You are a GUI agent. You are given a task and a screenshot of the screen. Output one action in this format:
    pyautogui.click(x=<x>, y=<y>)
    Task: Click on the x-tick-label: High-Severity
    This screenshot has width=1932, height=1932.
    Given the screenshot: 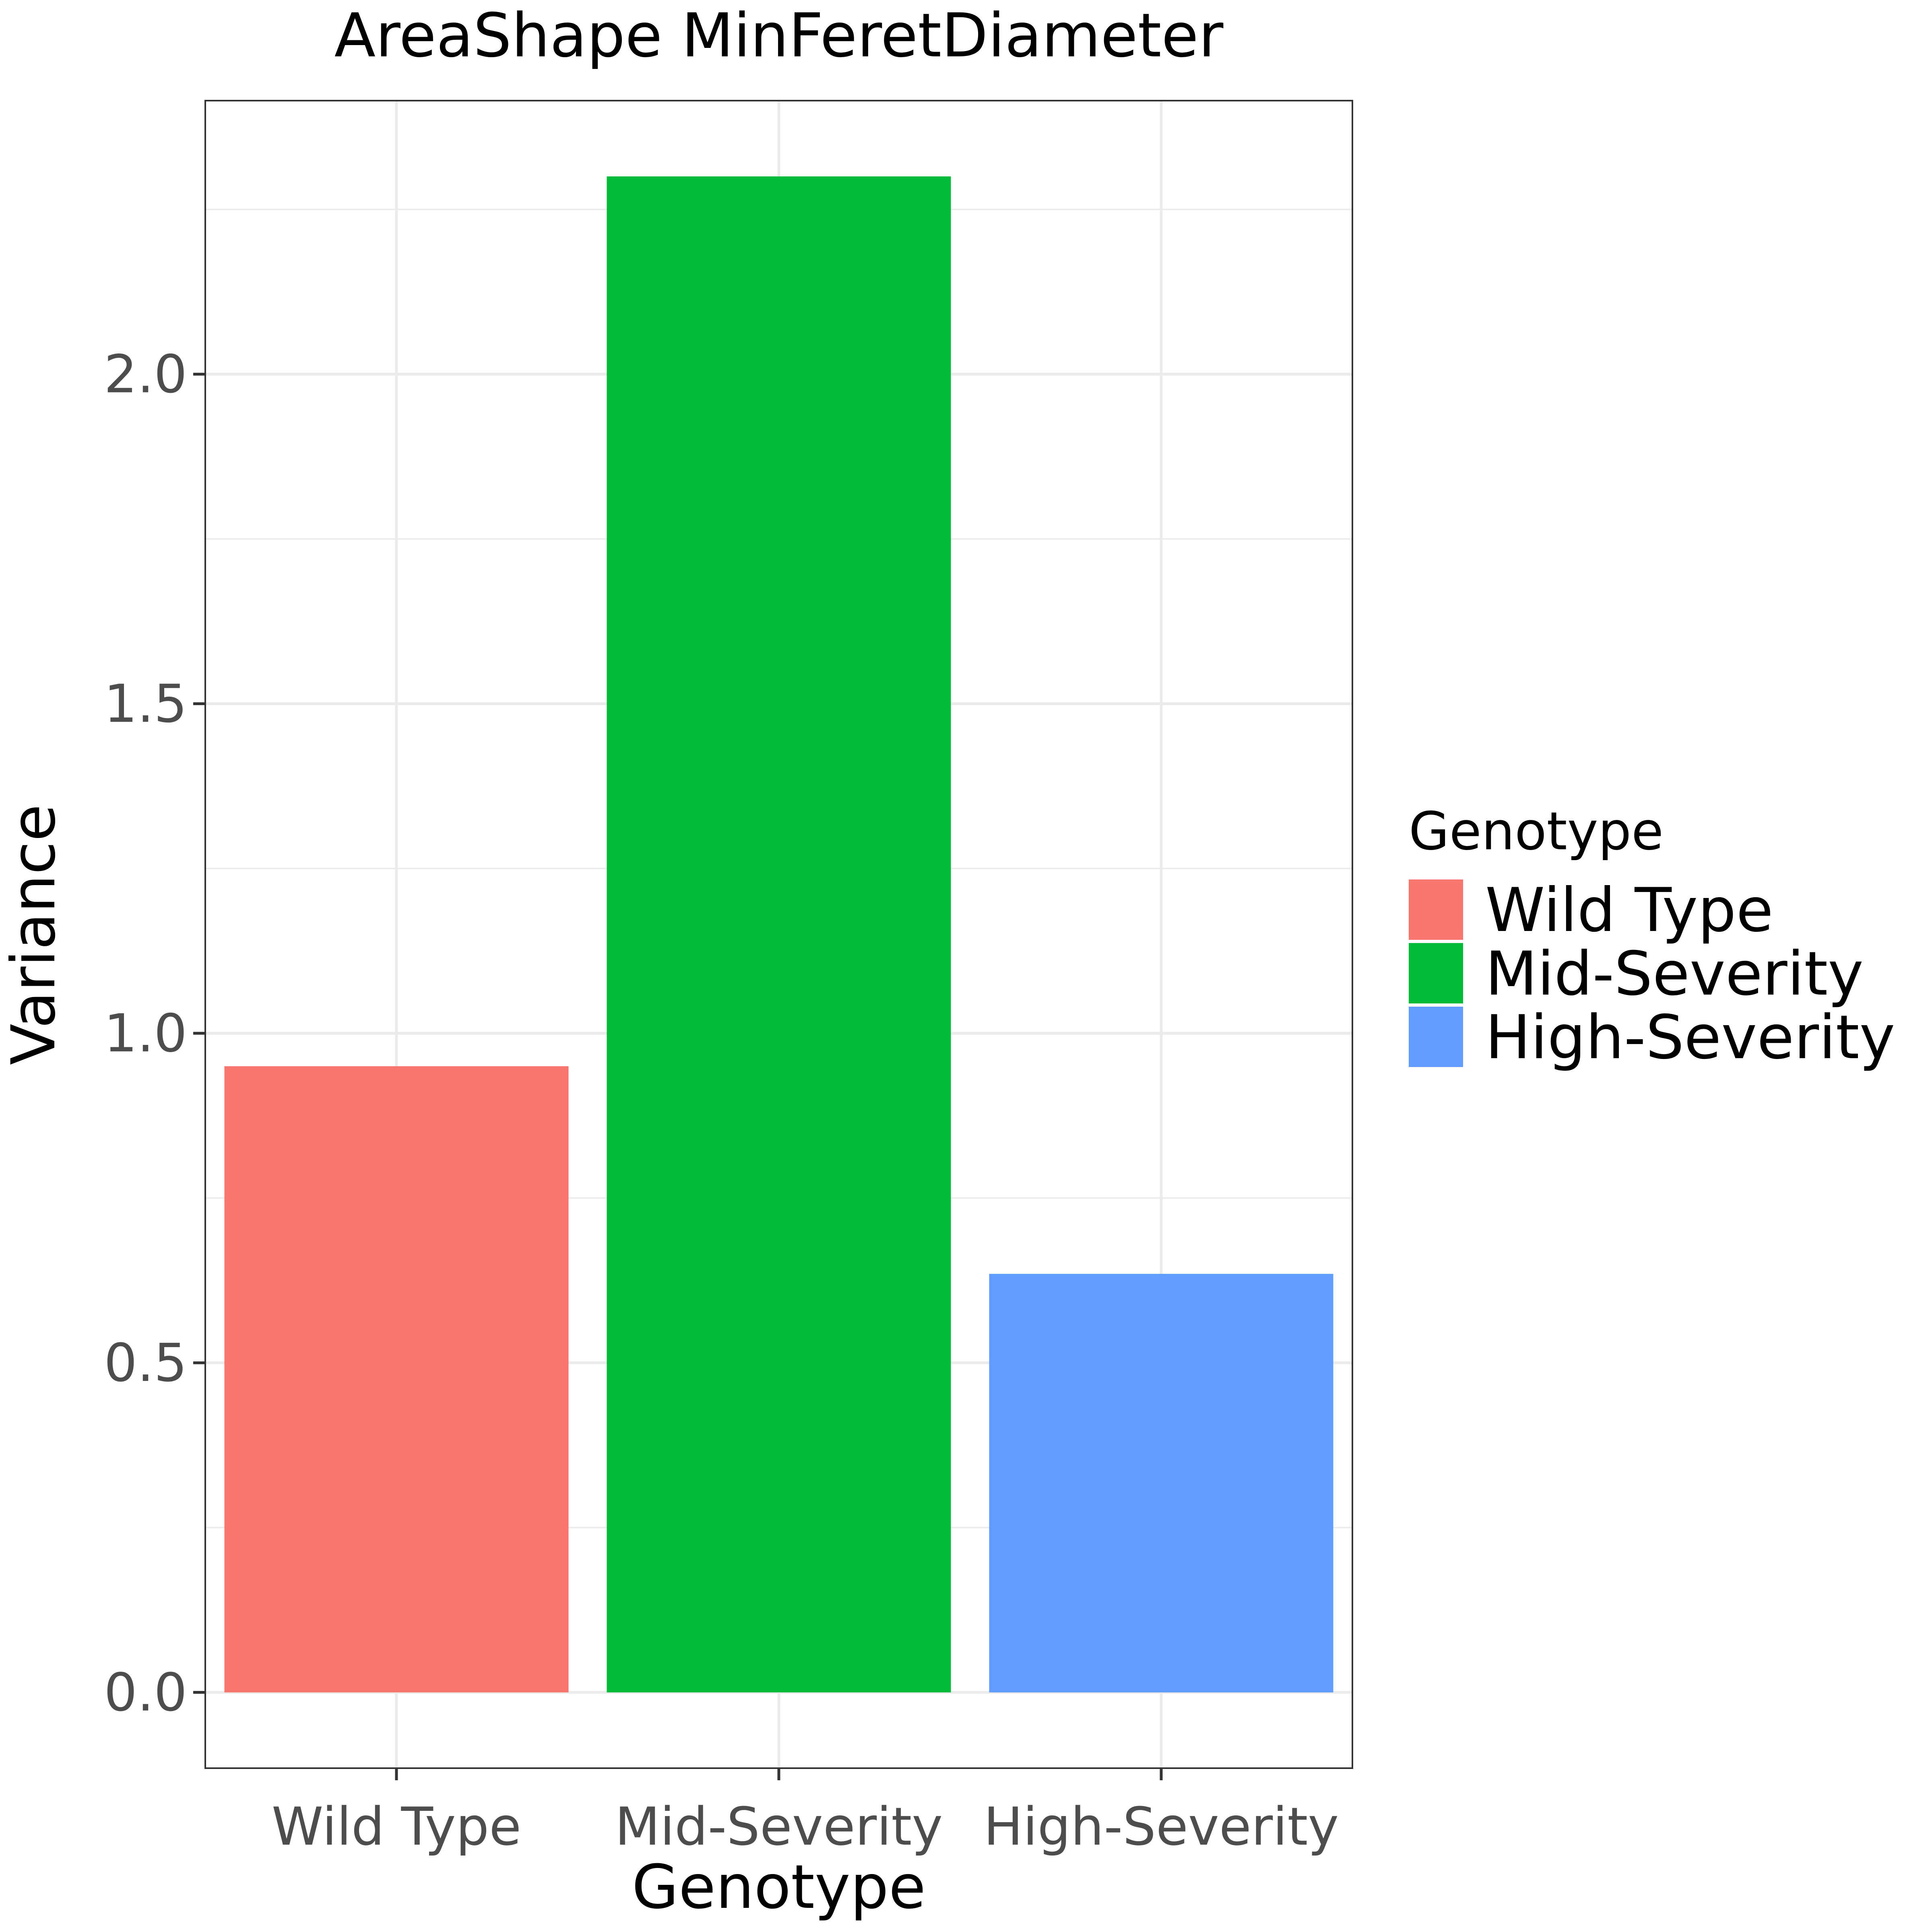 What is the action you would take?
    pyautogui.click(x=1161, y=1826)
    